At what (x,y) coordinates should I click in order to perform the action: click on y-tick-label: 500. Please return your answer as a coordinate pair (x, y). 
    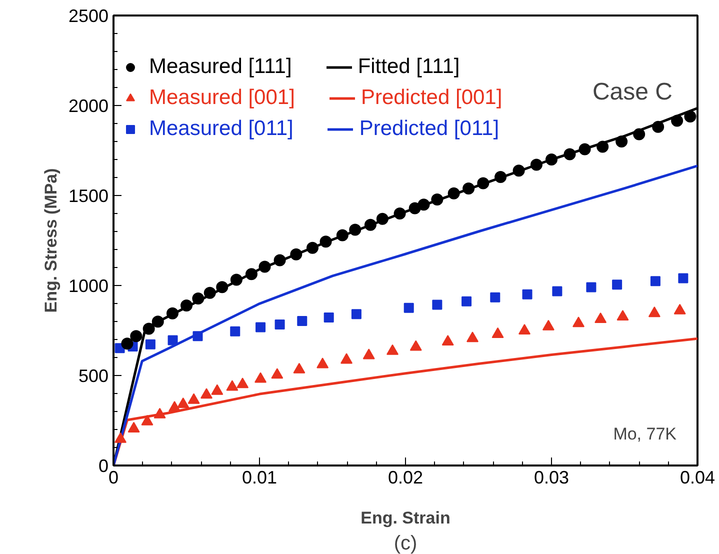
    Looking at the image, I should click on (93, 376).